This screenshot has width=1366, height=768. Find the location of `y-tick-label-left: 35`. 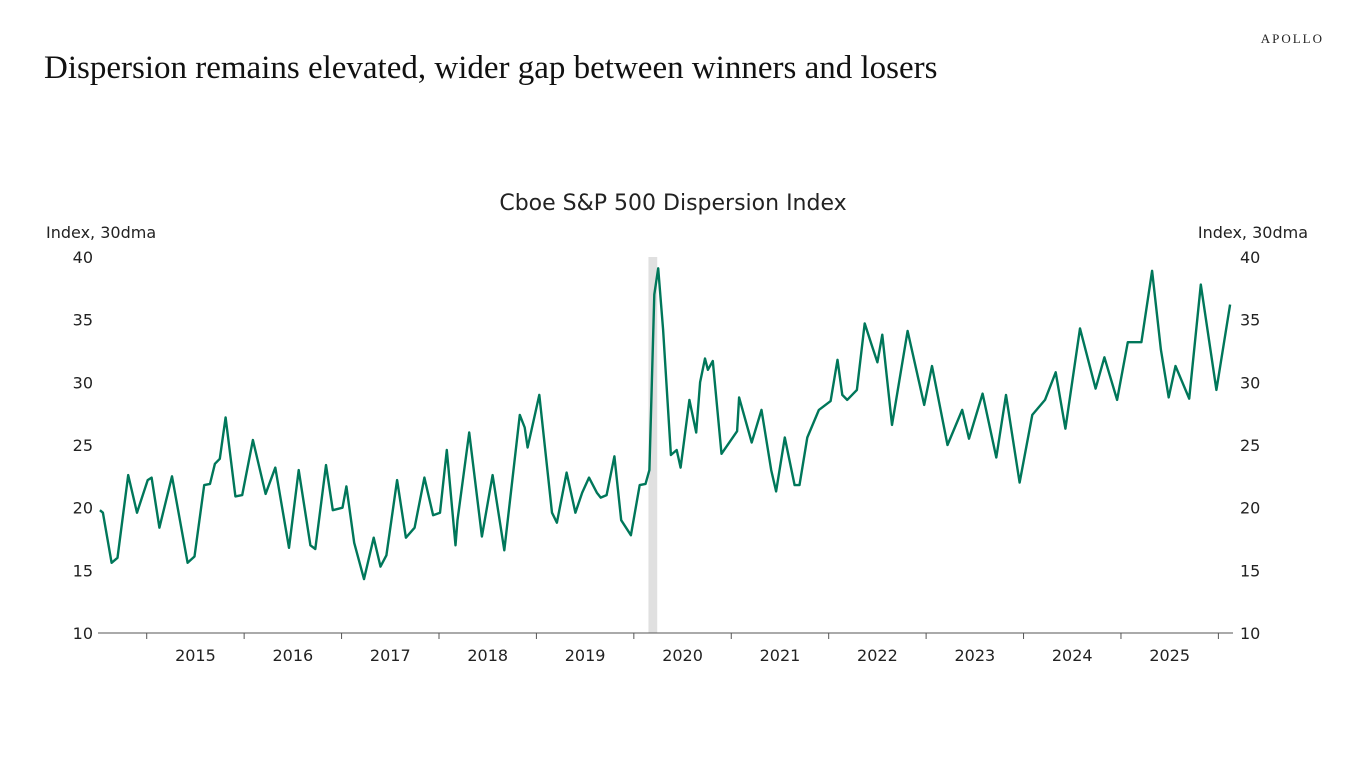

y-tick-label-left: 35 is located at coordinates (83, 320).